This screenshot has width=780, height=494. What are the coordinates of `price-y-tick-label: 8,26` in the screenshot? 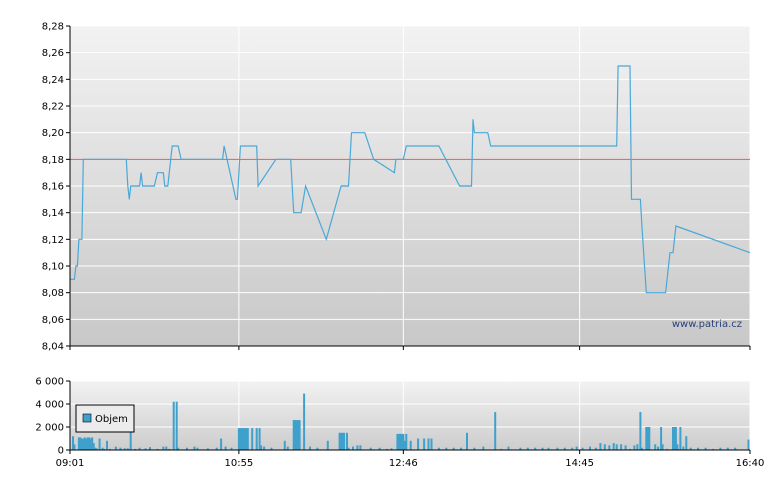 It's located at (53, 53).